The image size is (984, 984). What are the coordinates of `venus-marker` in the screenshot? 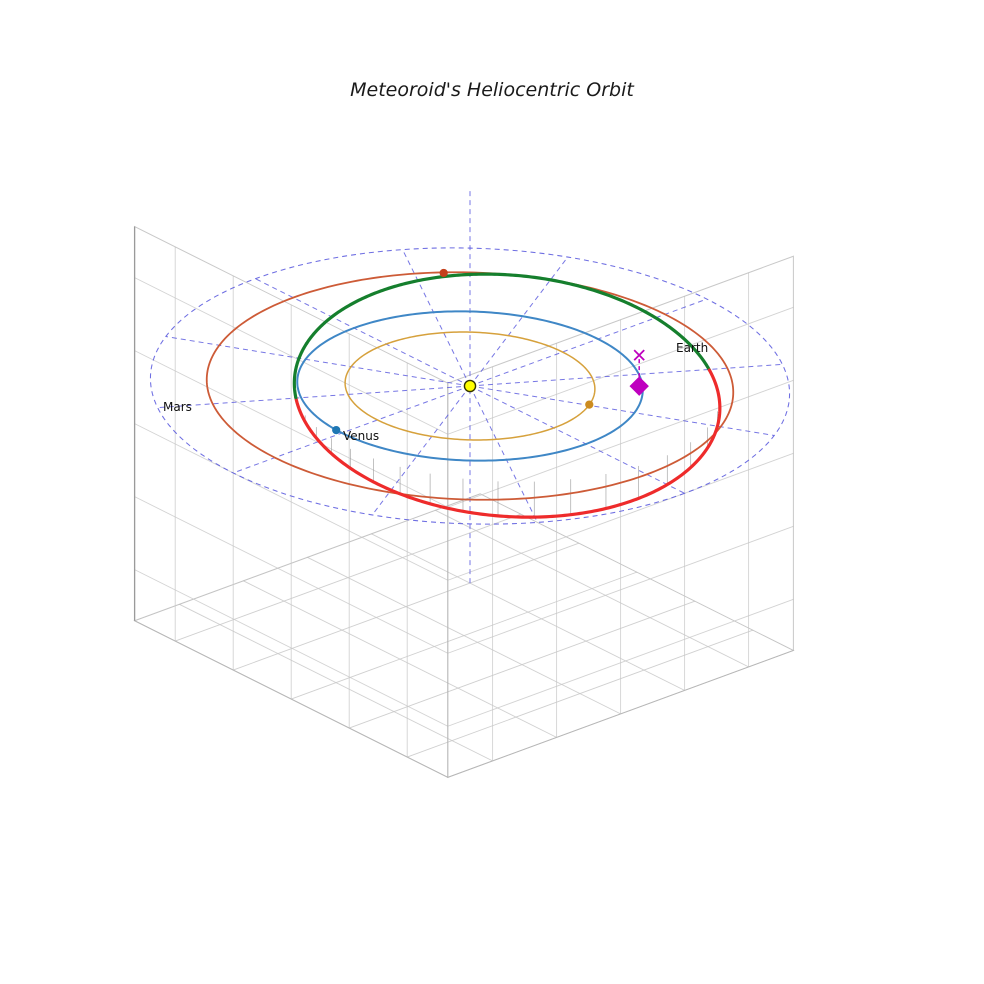 It's located at (589, 404).